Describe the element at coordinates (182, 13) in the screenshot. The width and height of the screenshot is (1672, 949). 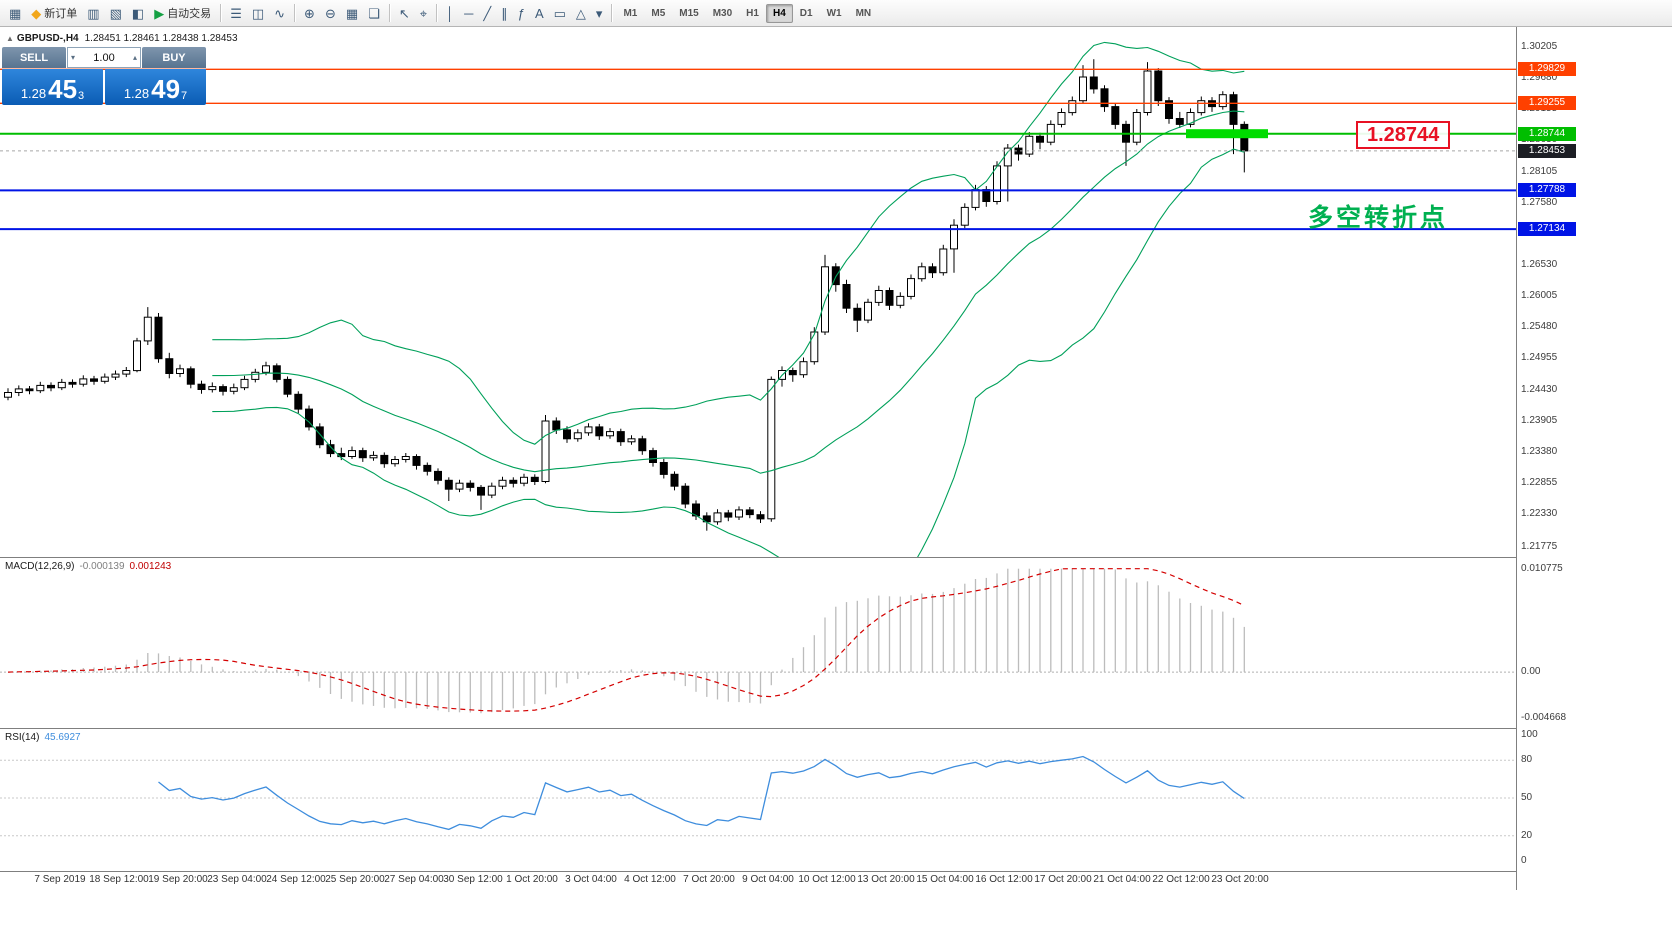
I see `auto-trading-button: ▶ 自动交易` at that location.